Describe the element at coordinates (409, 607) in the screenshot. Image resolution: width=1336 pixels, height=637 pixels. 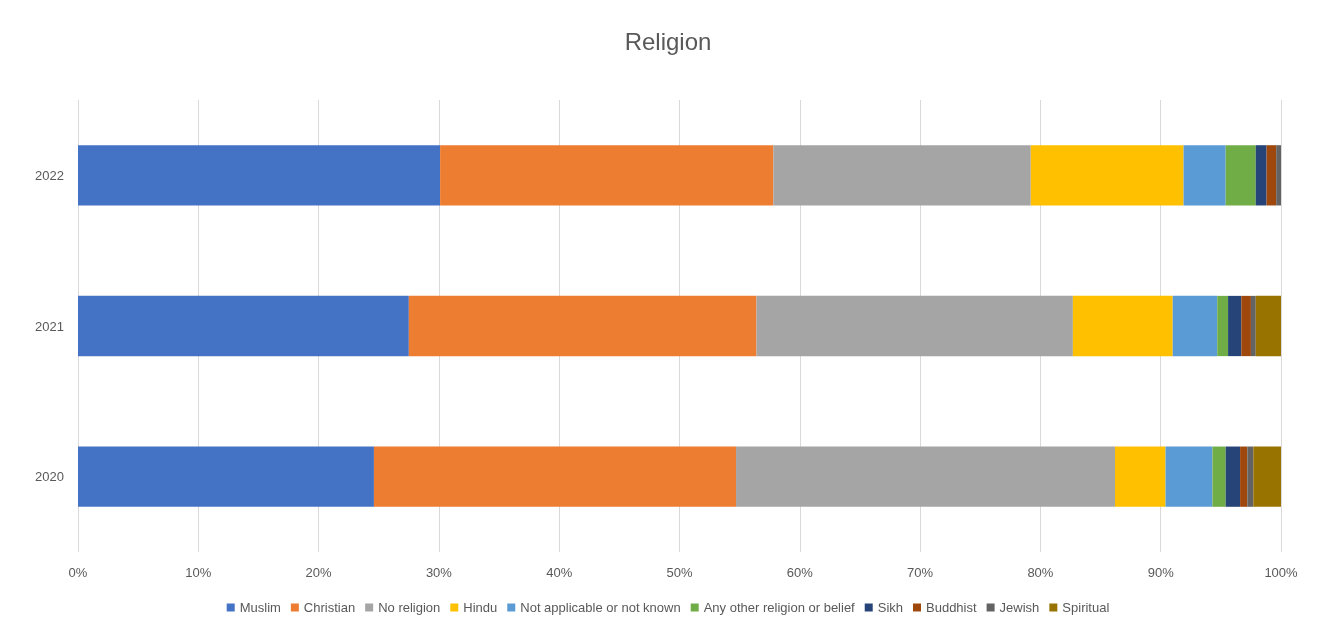
I see `legend-label: No religion` at that location.